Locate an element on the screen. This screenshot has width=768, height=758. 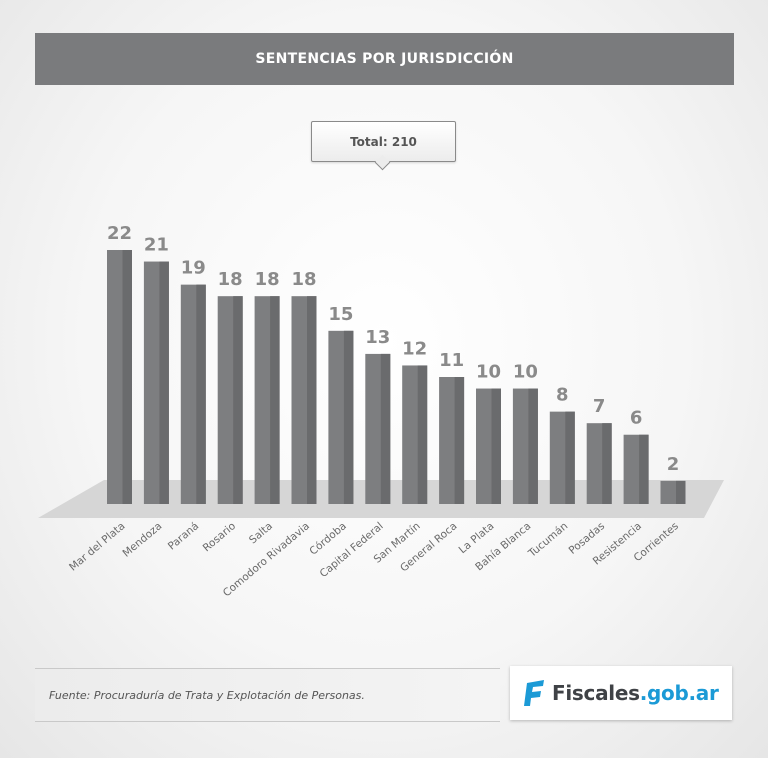
value-label-13: 8 is located at coordinates (562, 395).